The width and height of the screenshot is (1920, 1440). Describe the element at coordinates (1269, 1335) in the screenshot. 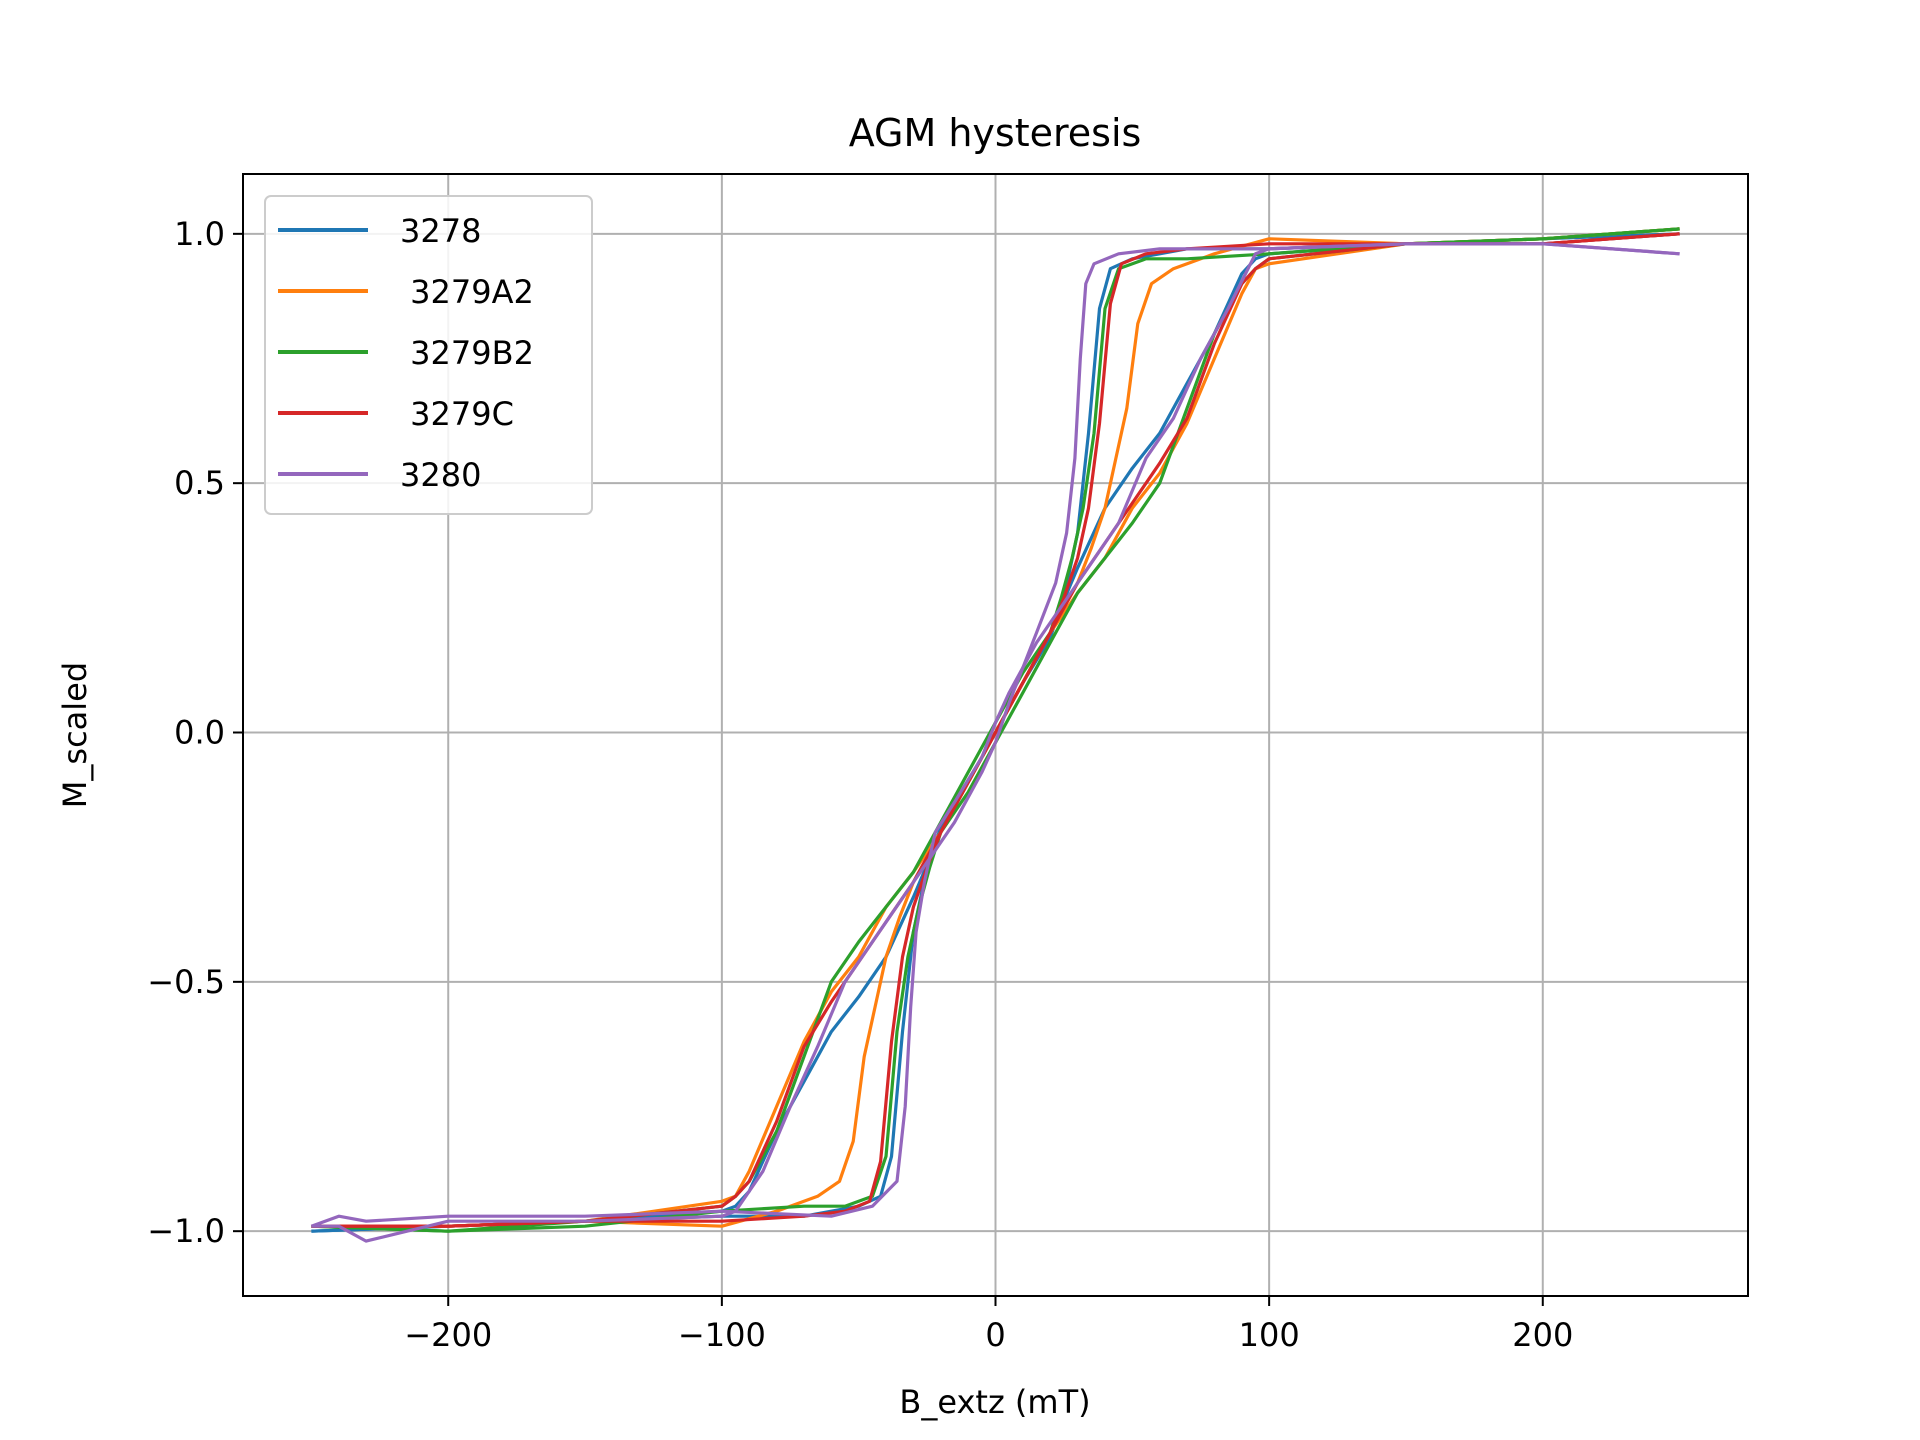

I see `x-tick-label: 100` at that location.